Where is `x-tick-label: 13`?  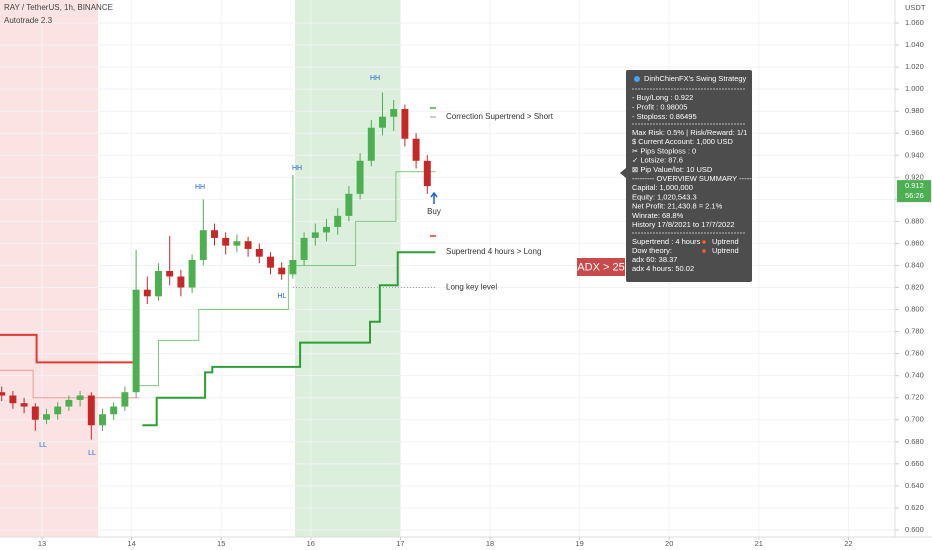 x-tick-label: 13 is located at coordinates (42, 543).